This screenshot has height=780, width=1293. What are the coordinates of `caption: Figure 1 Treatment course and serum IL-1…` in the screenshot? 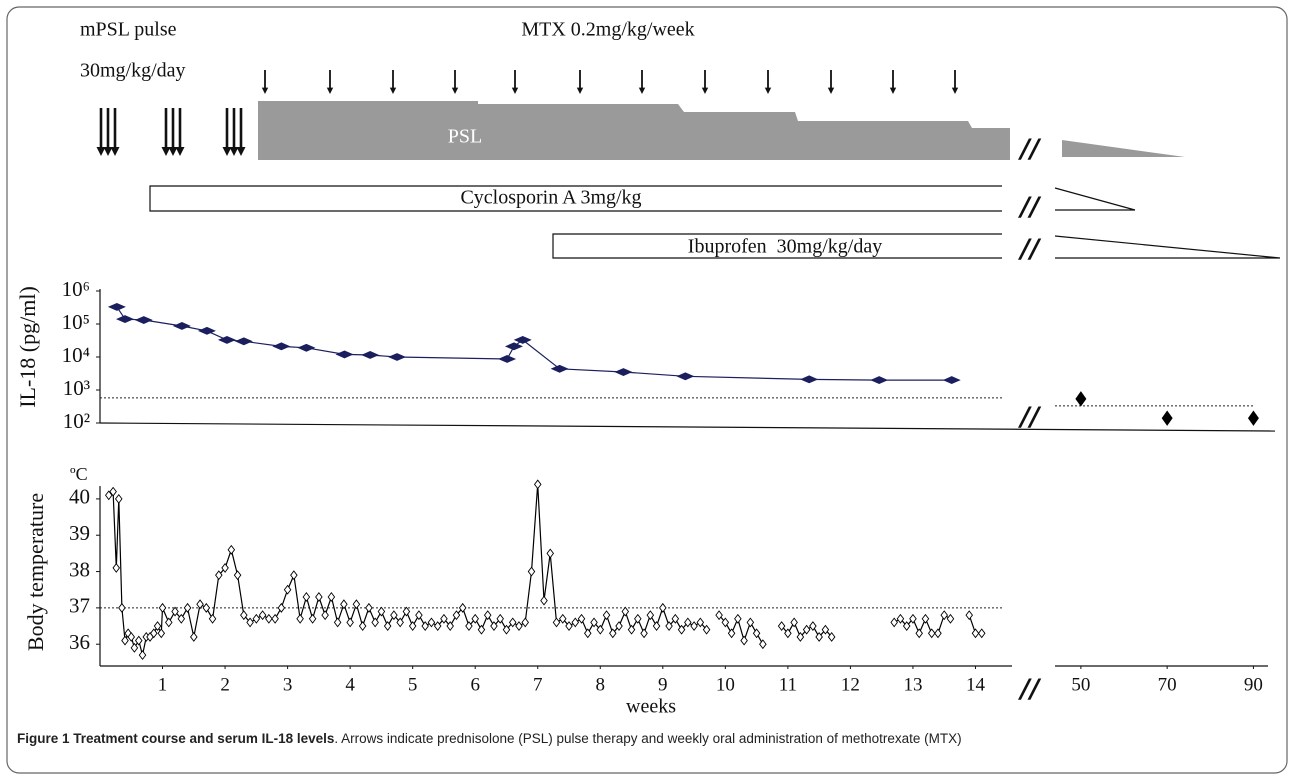 It's located at (648, 739).